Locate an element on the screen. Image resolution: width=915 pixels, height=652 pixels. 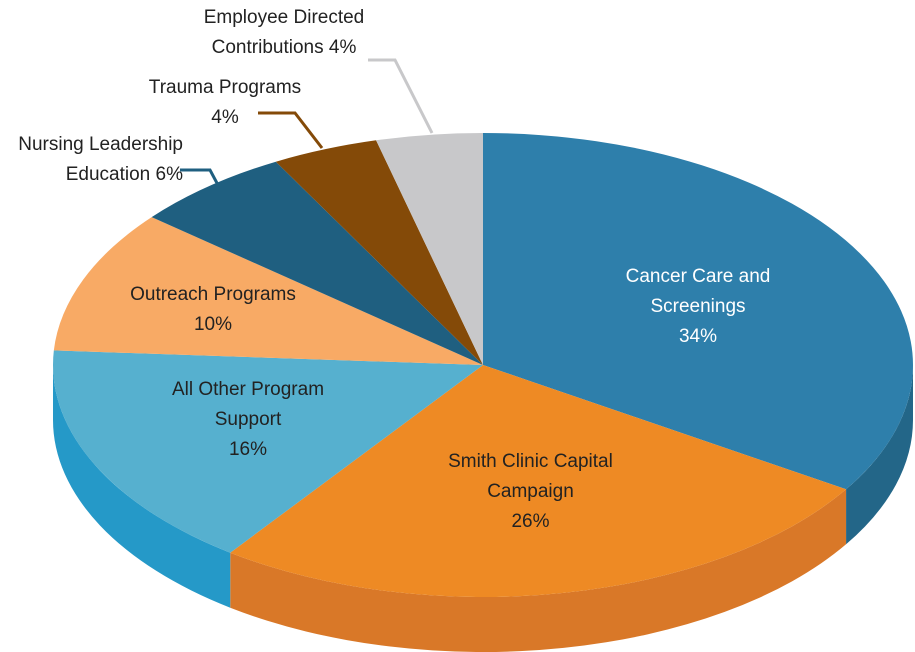
category-label: All Other Program Support is located at coordinates (248, 404).